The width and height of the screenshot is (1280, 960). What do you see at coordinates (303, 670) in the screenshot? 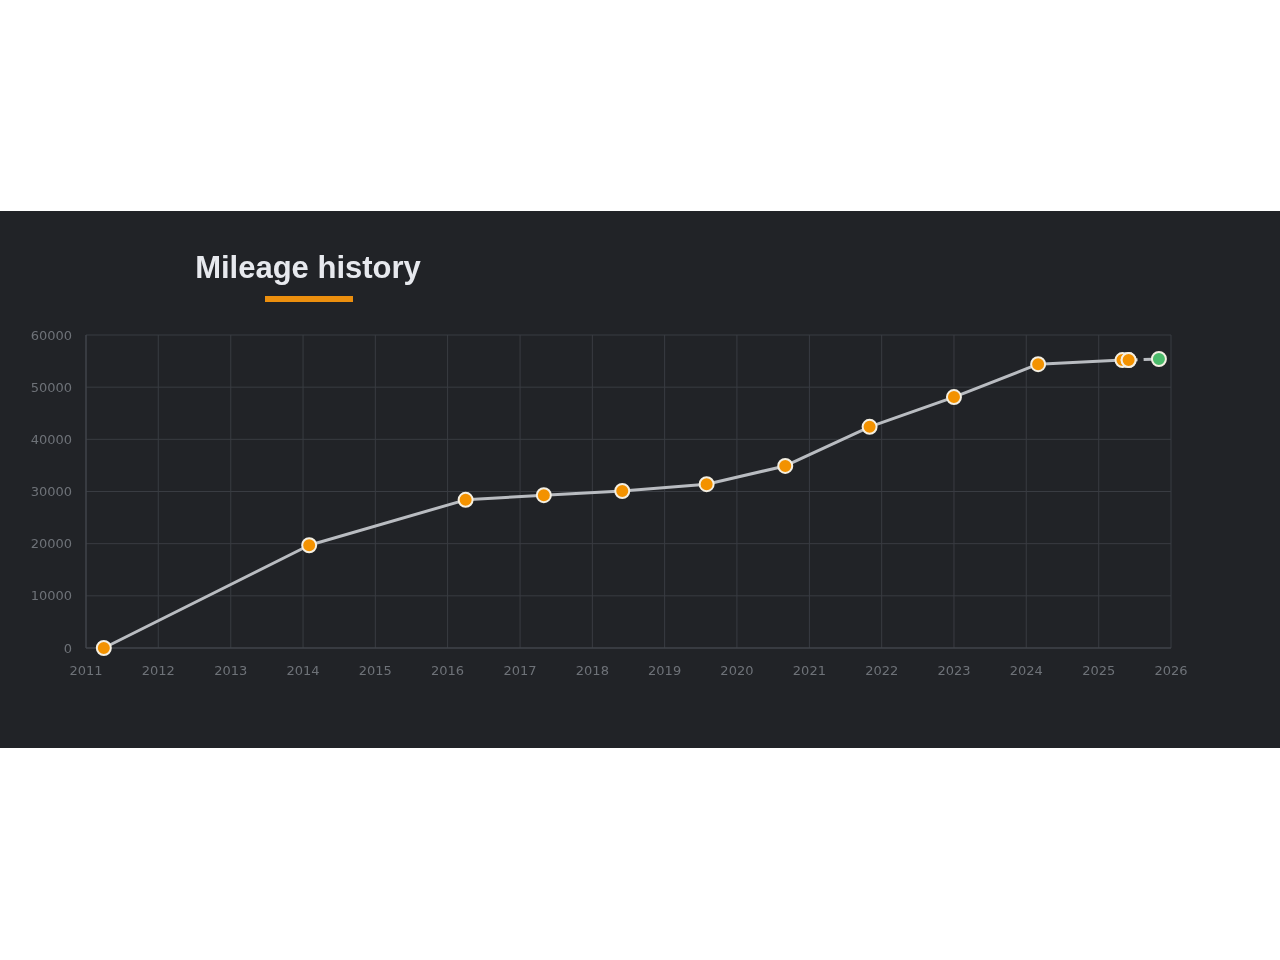
I see `x-tick-label: 2014` at bounding box center [303, 670].